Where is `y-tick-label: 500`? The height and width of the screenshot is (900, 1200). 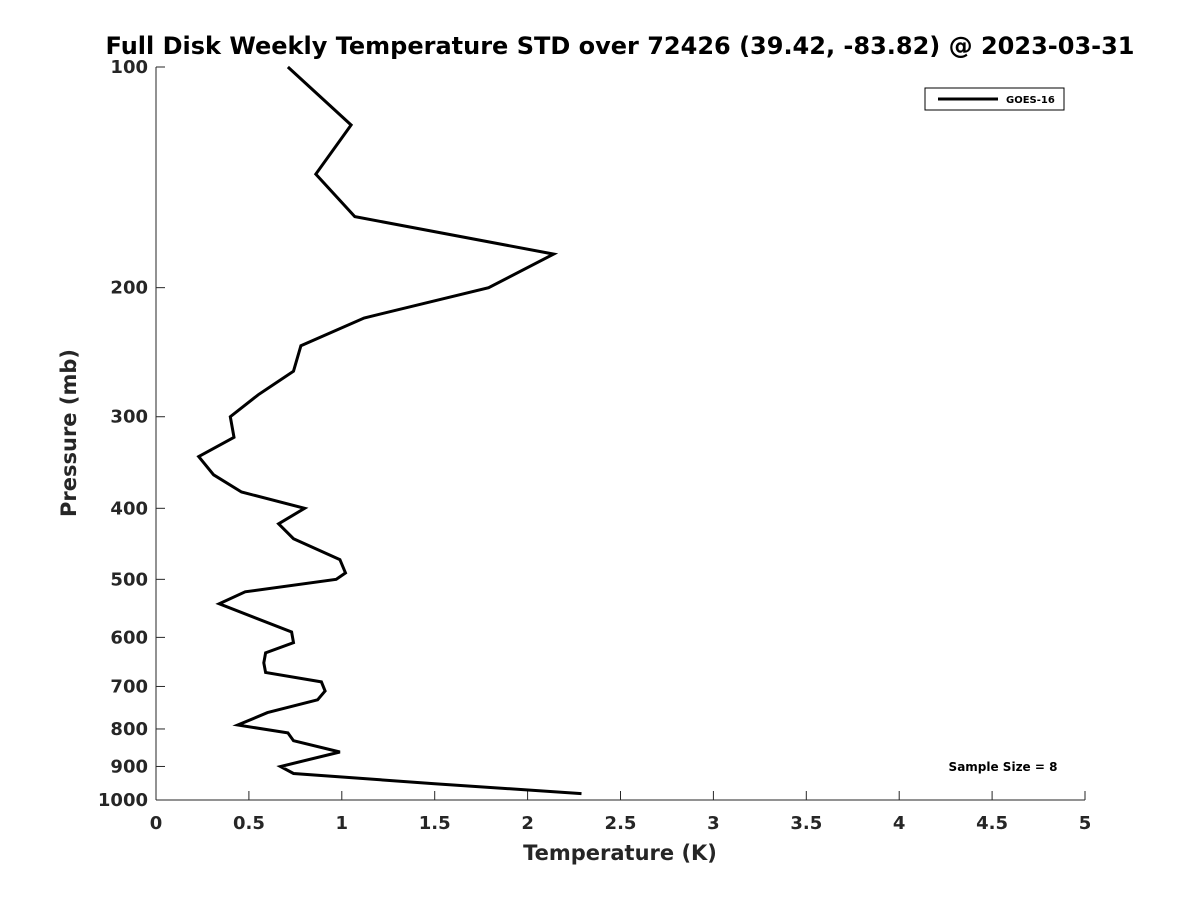
y-tick-label: 500 is located at coordinates (129, 579).